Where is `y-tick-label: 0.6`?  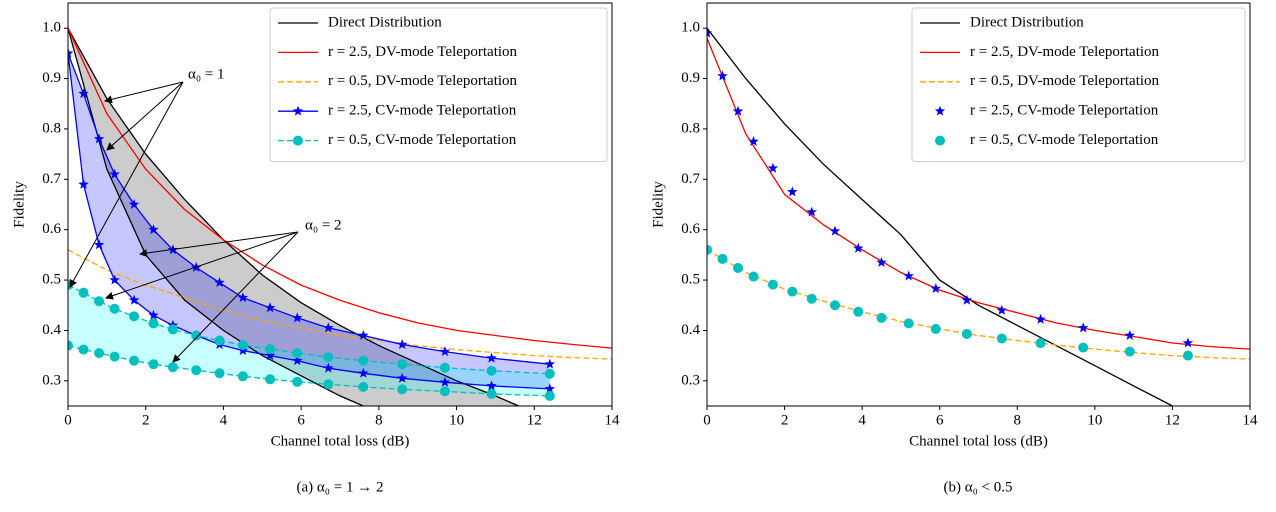 y-tick-label: 0.6 is located at coordinates (51, 229).